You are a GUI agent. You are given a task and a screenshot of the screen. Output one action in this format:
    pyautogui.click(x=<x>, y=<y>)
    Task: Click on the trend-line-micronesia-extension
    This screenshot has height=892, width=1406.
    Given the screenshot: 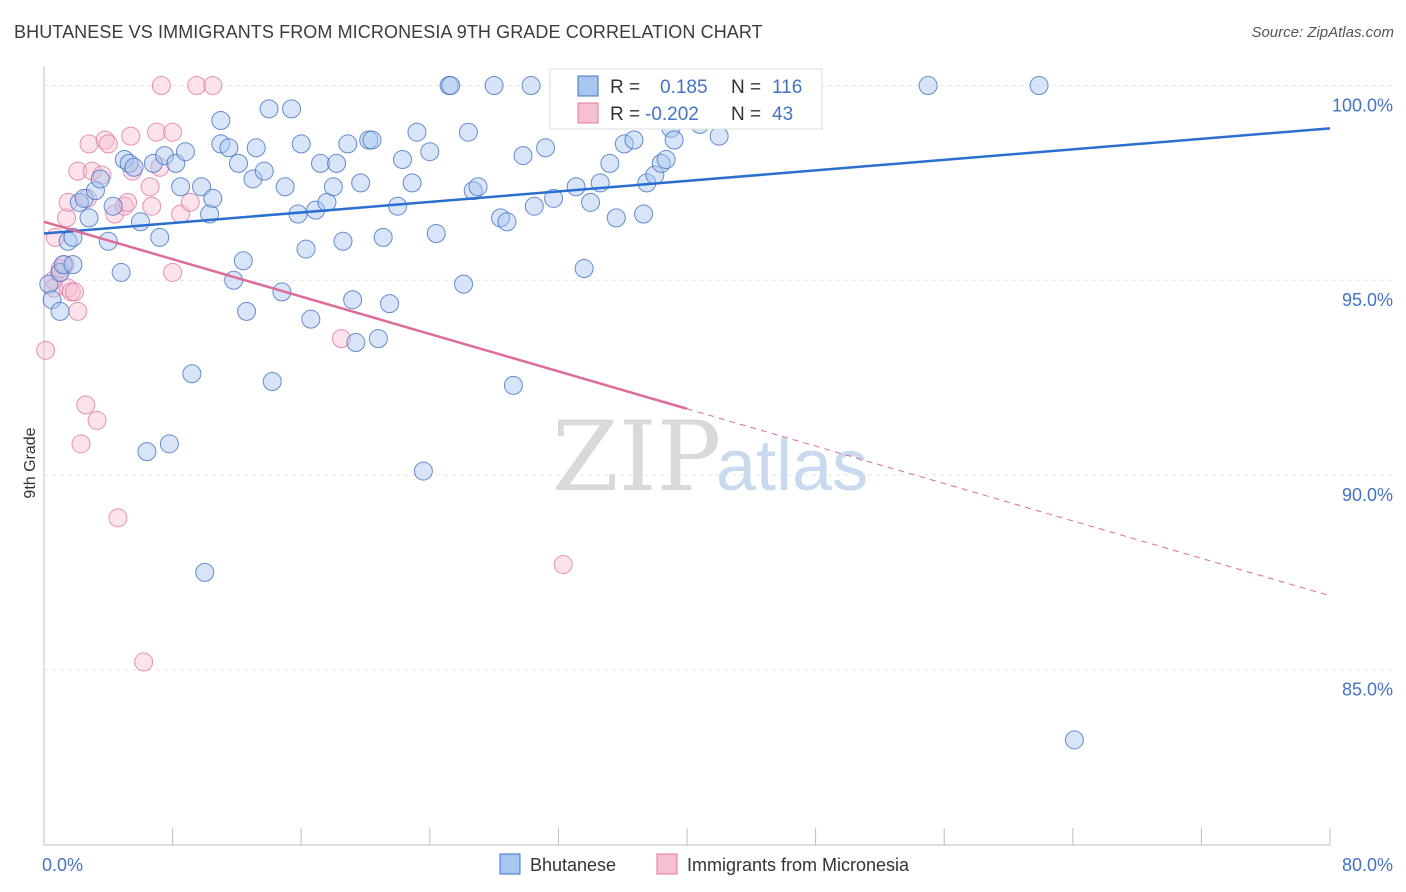 What is the action you would take?
    pyautogui.click(x=1008, y=502)
    